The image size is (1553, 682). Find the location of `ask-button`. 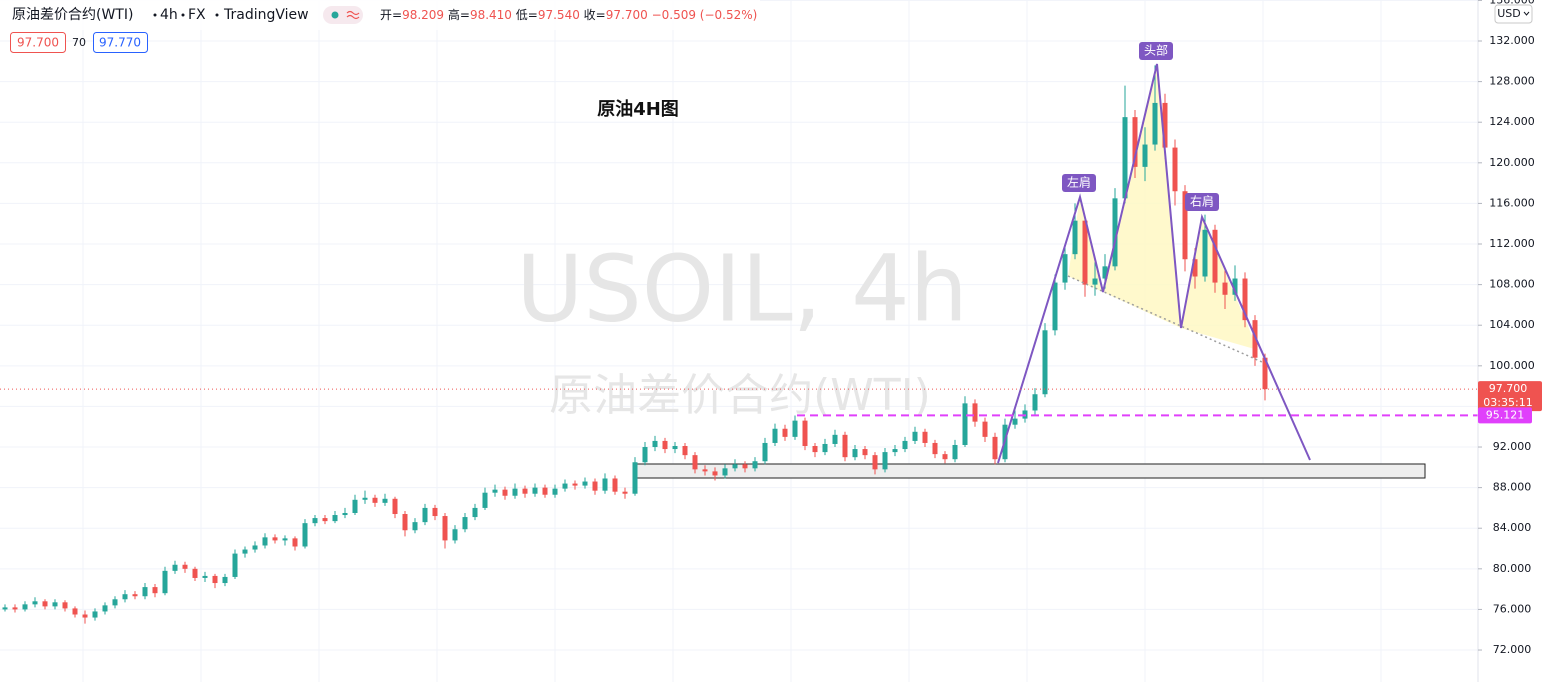

ask-button is located at coordinates (120, 42).